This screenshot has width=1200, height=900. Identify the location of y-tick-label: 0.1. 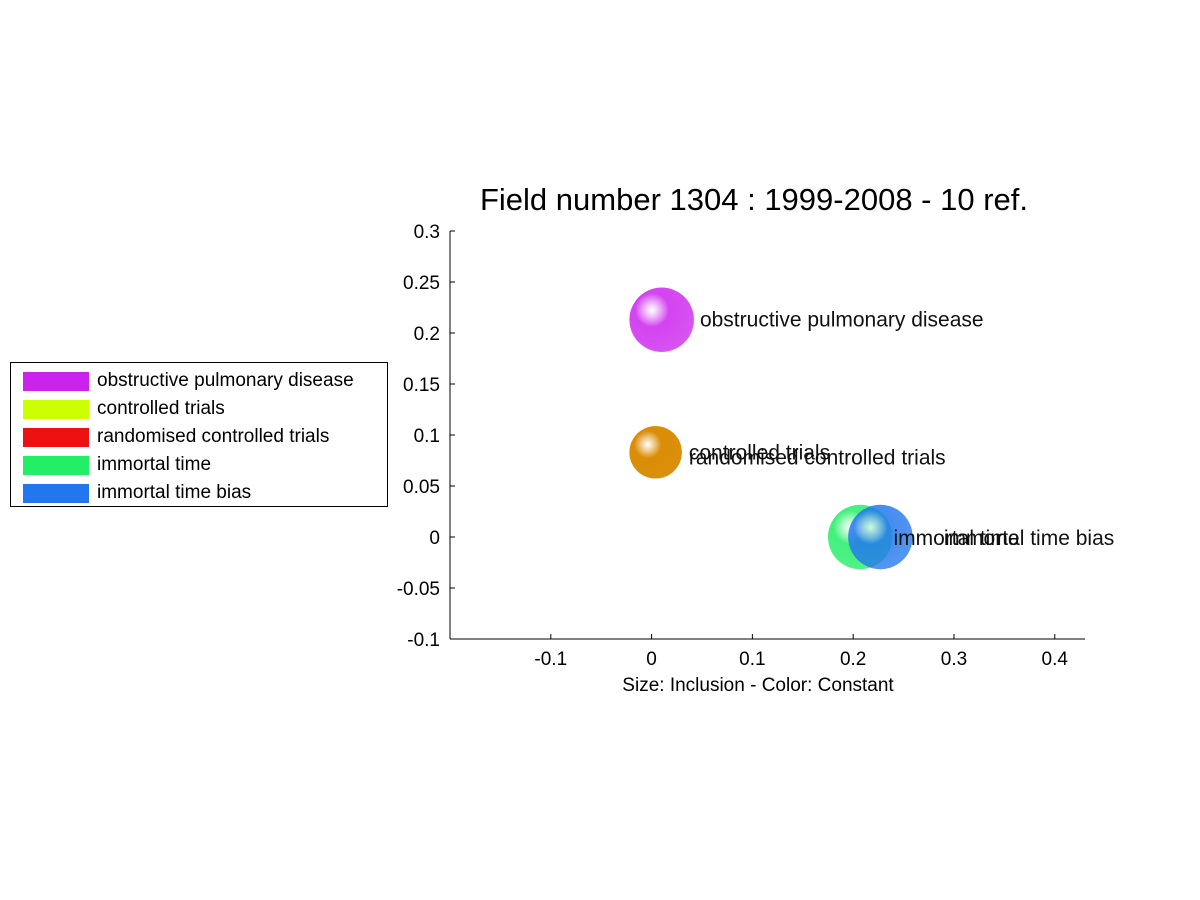
(427, 436).